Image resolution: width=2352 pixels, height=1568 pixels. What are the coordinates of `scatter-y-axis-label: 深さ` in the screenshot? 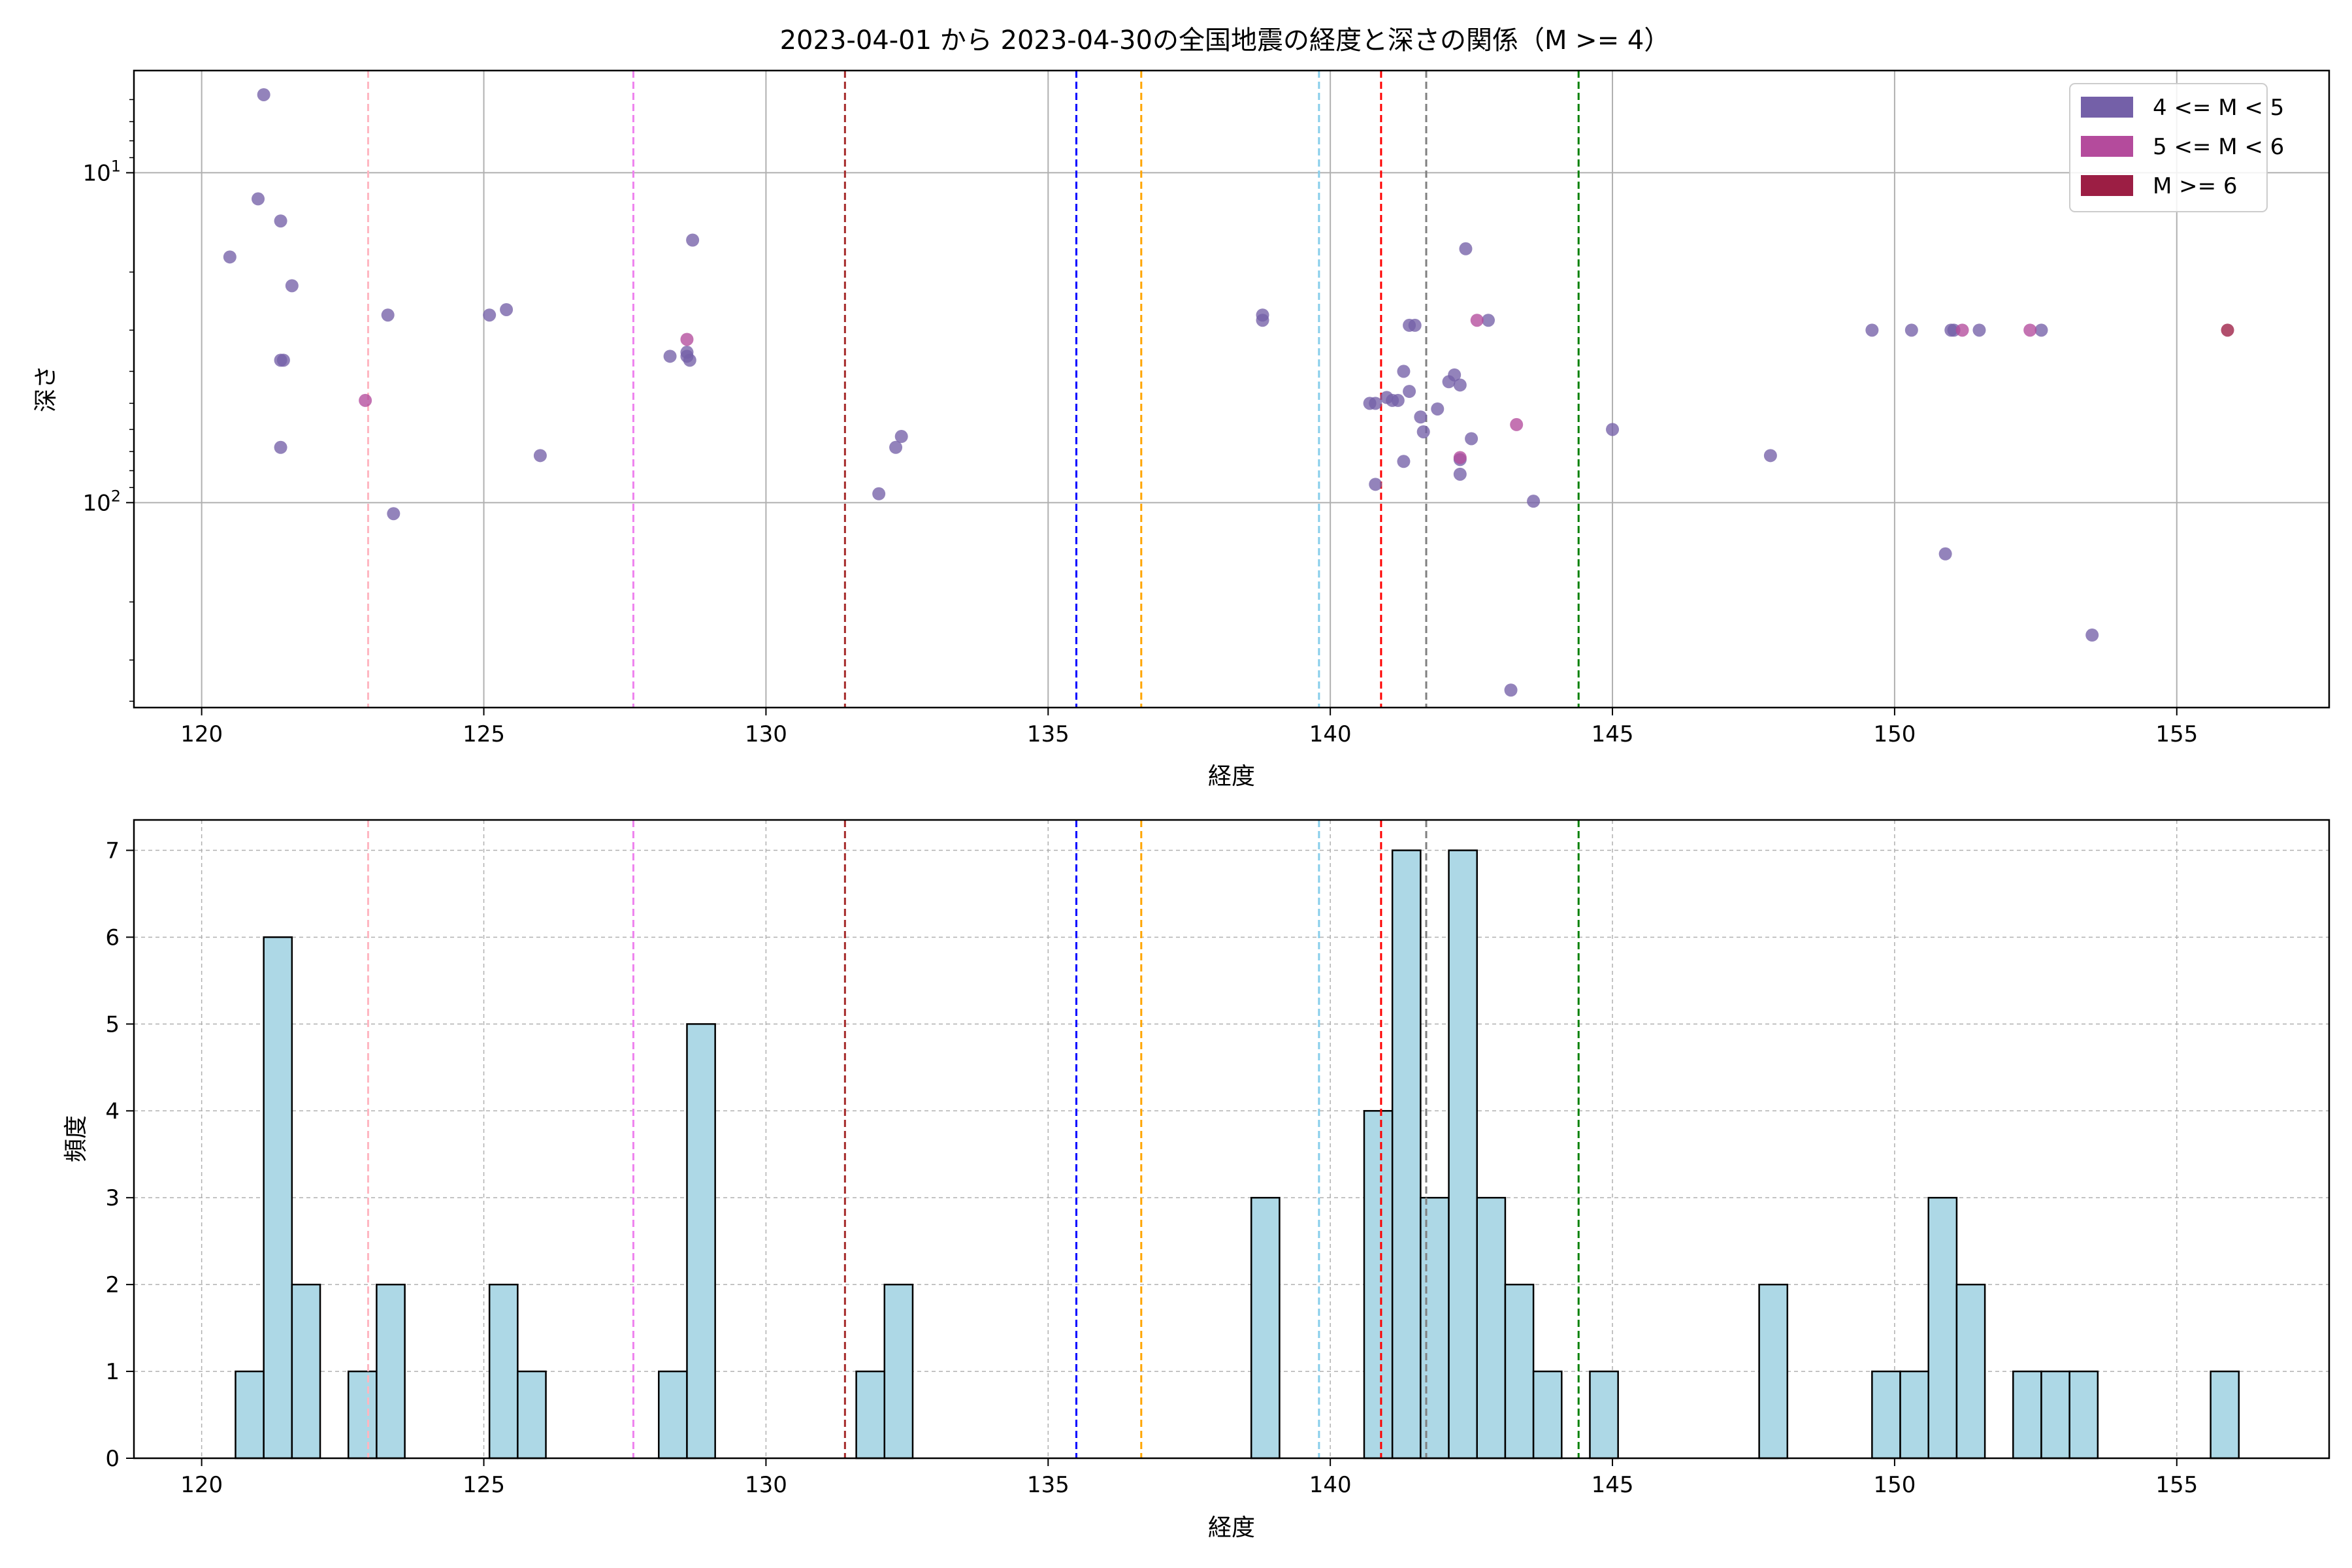 It's located at (46, 388).